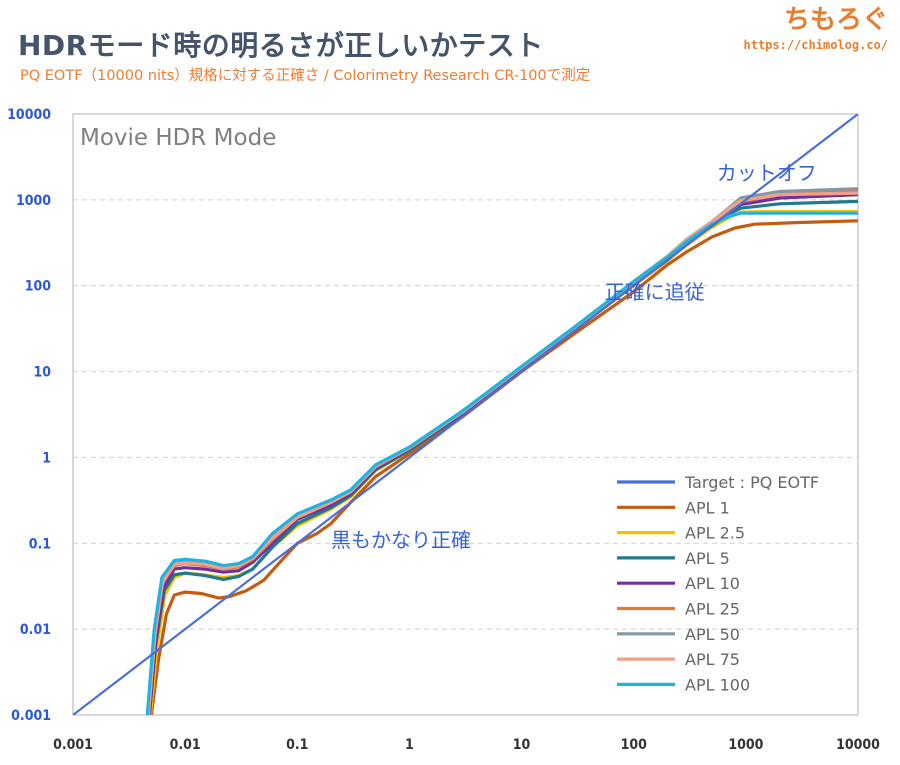 This screenshot has height=765, width=900. Describe the element at coordinates (712, 634) in the screenshot. I see `legend-label: APL 50` at that location.